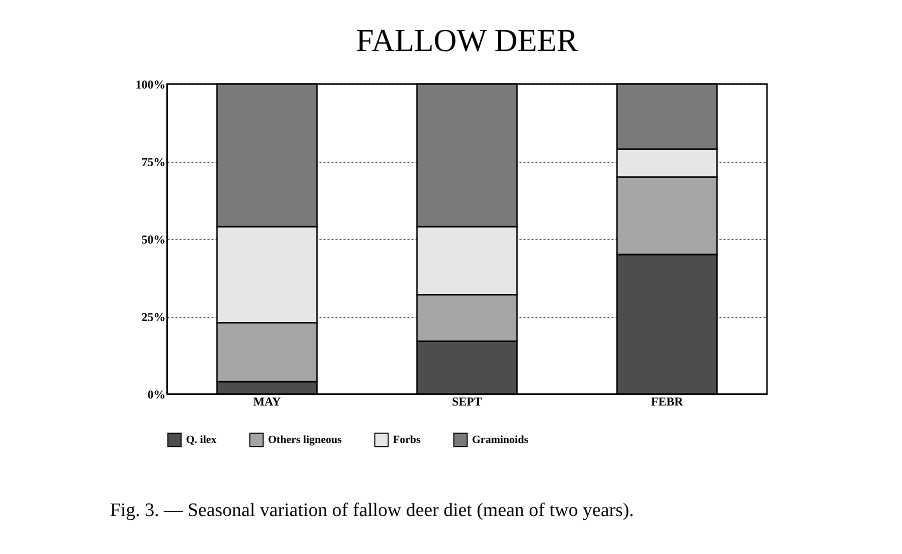 This screenshot has height=554, width=902. Describe the element at coordinates (467, 401) in the screenshot. I see `x-tick-label: SEPT` at that location.